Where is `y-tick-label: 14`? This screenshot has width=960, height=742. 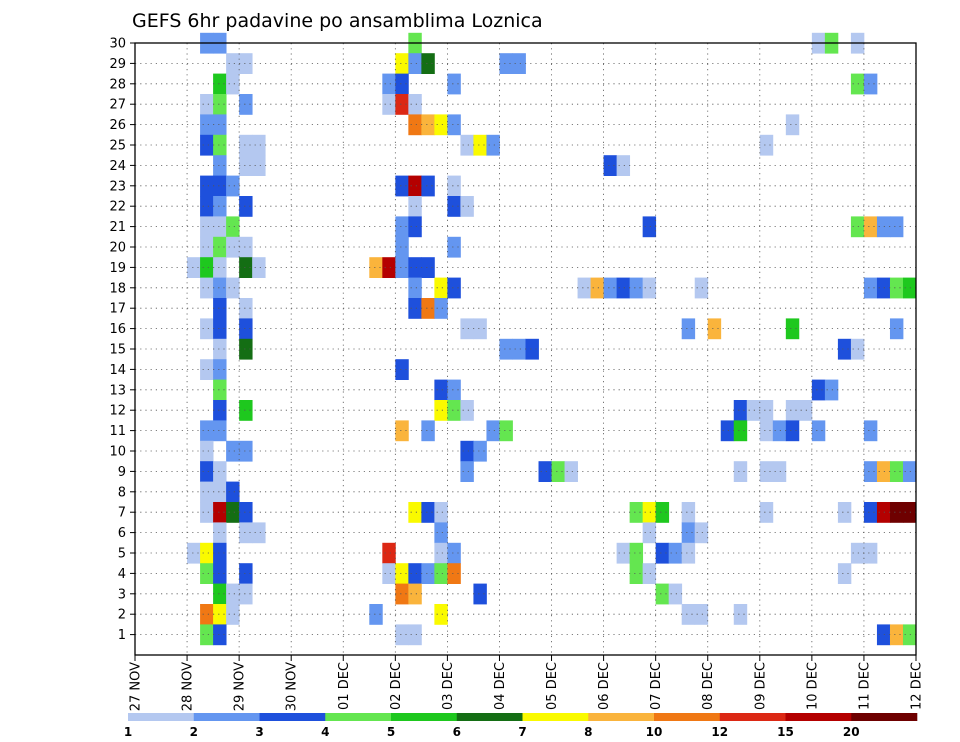
y-tick-label: 14 is located at coordinates (117, 370).